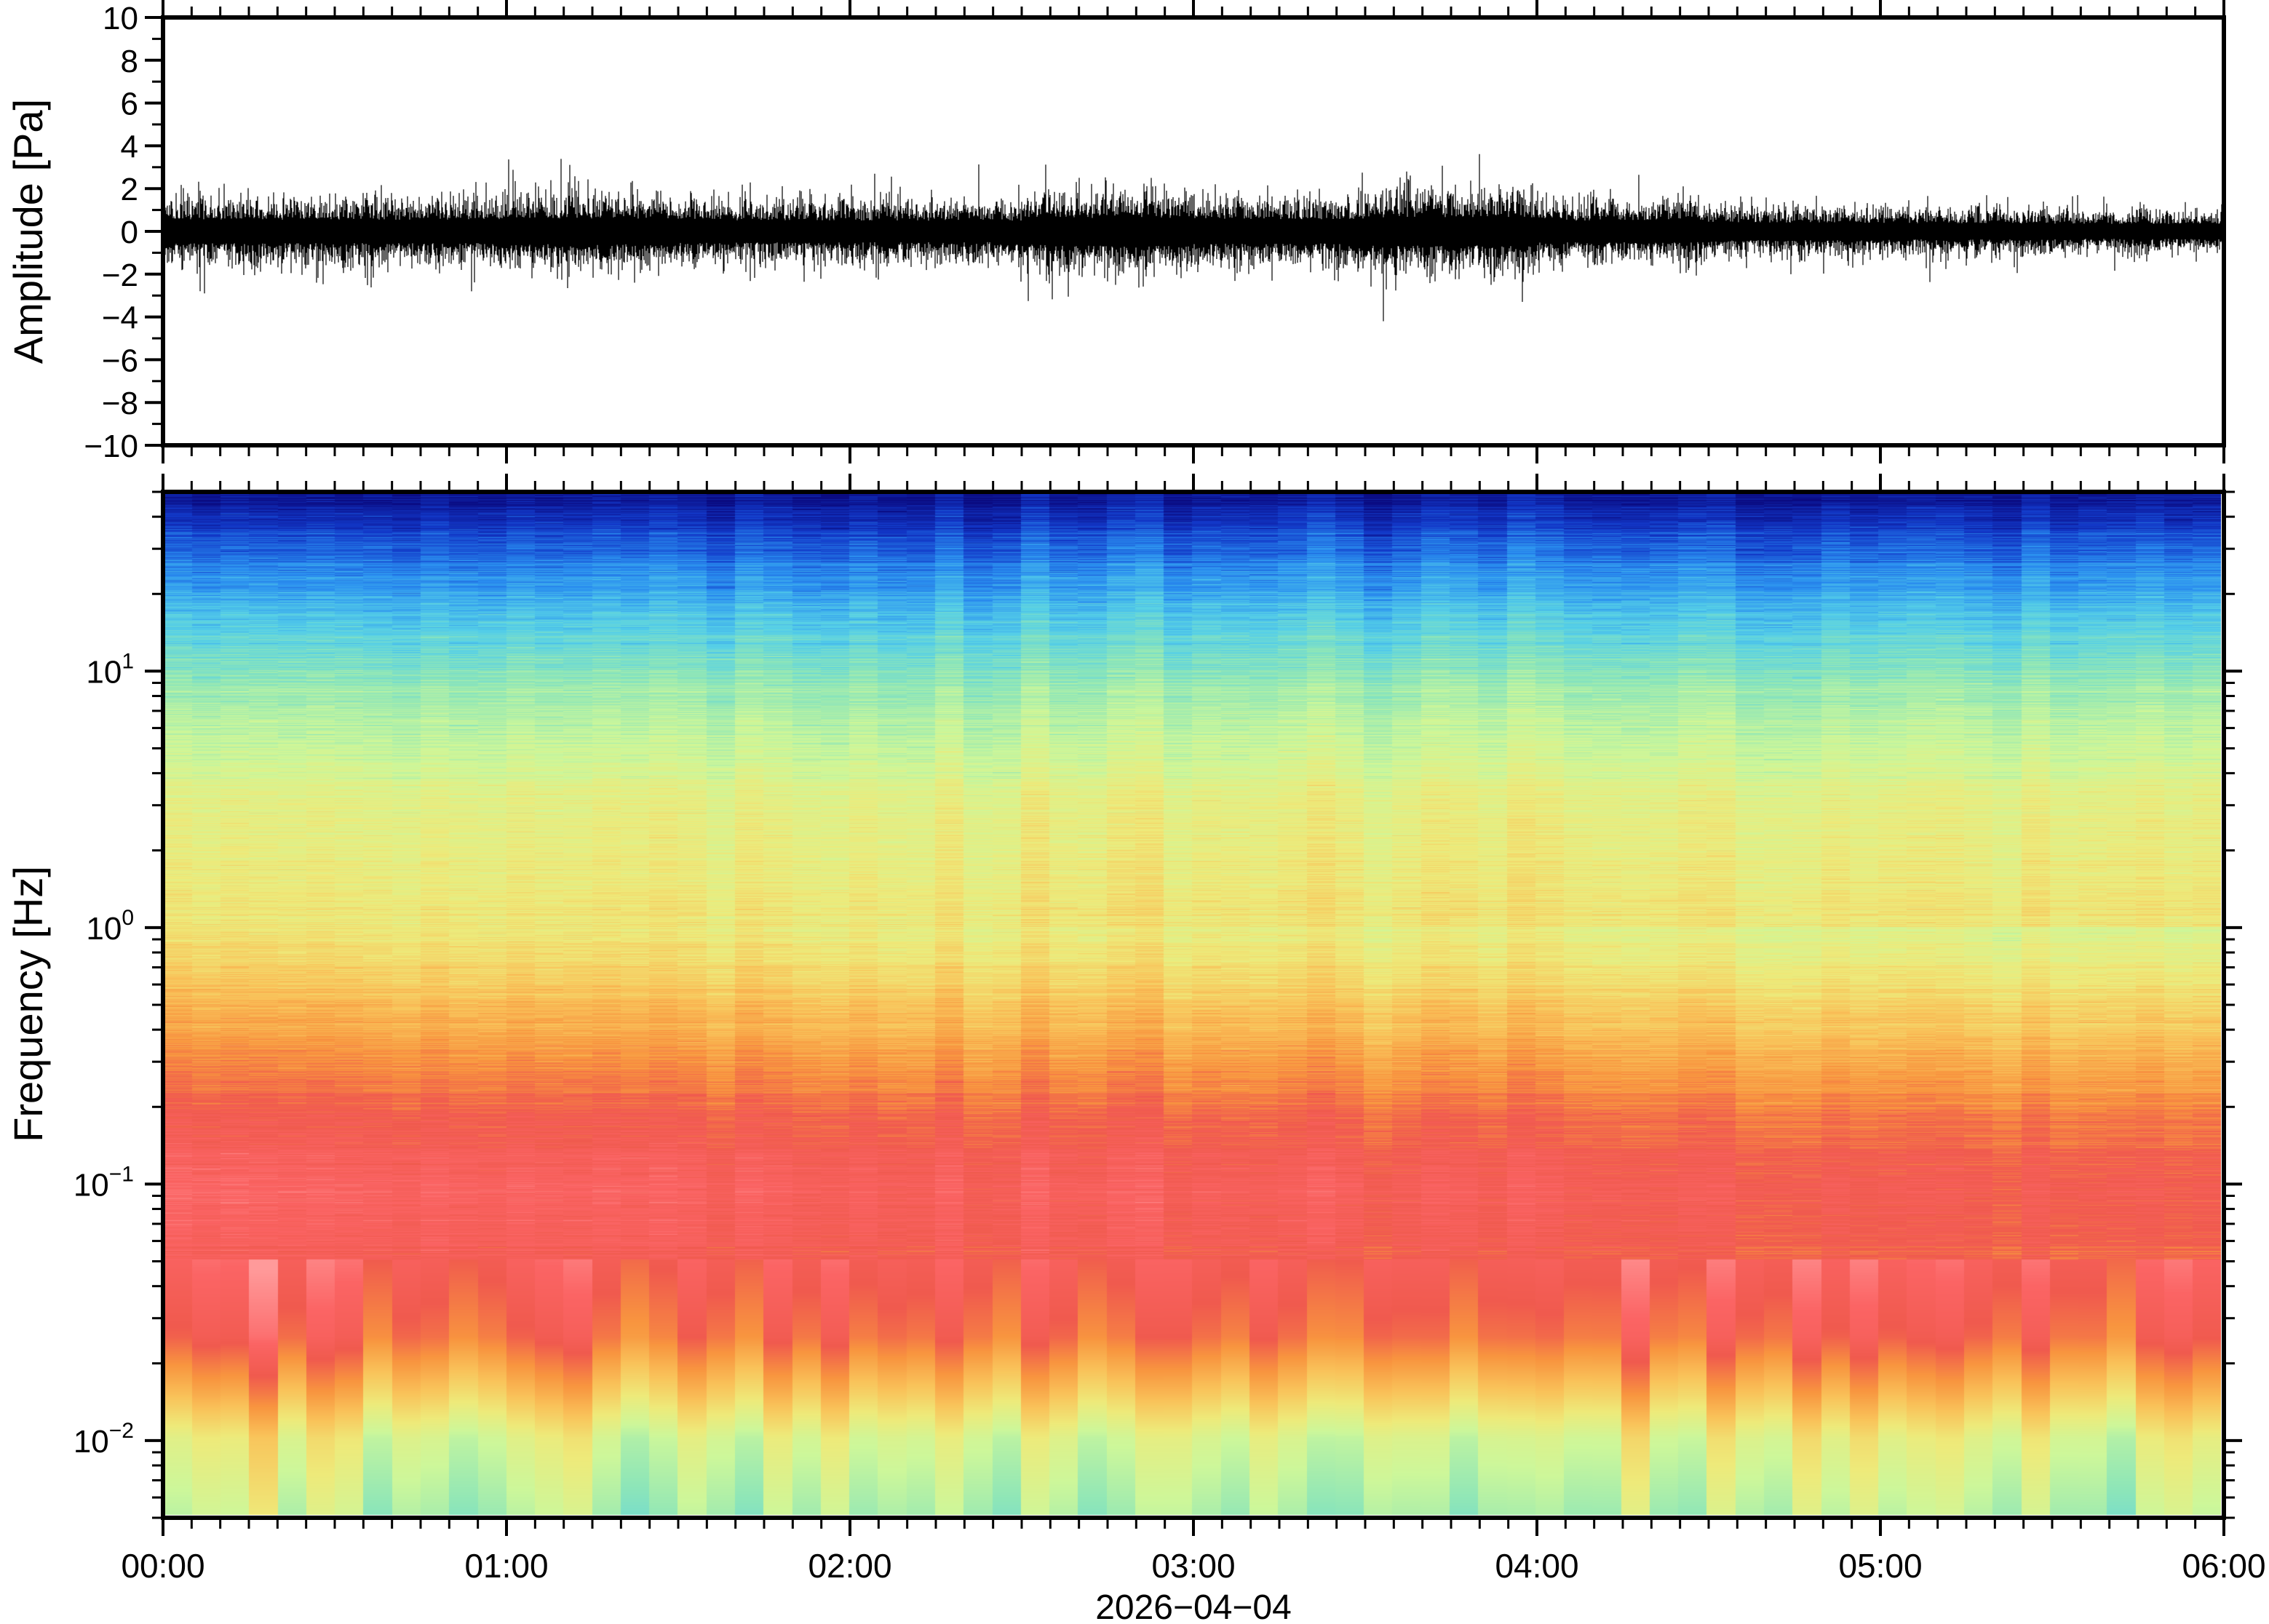  What do you see at coordinates (2223, 1566) in the screenshot?
I see `x-tick-label: 06:00` at bounding box center [2223, 1566].